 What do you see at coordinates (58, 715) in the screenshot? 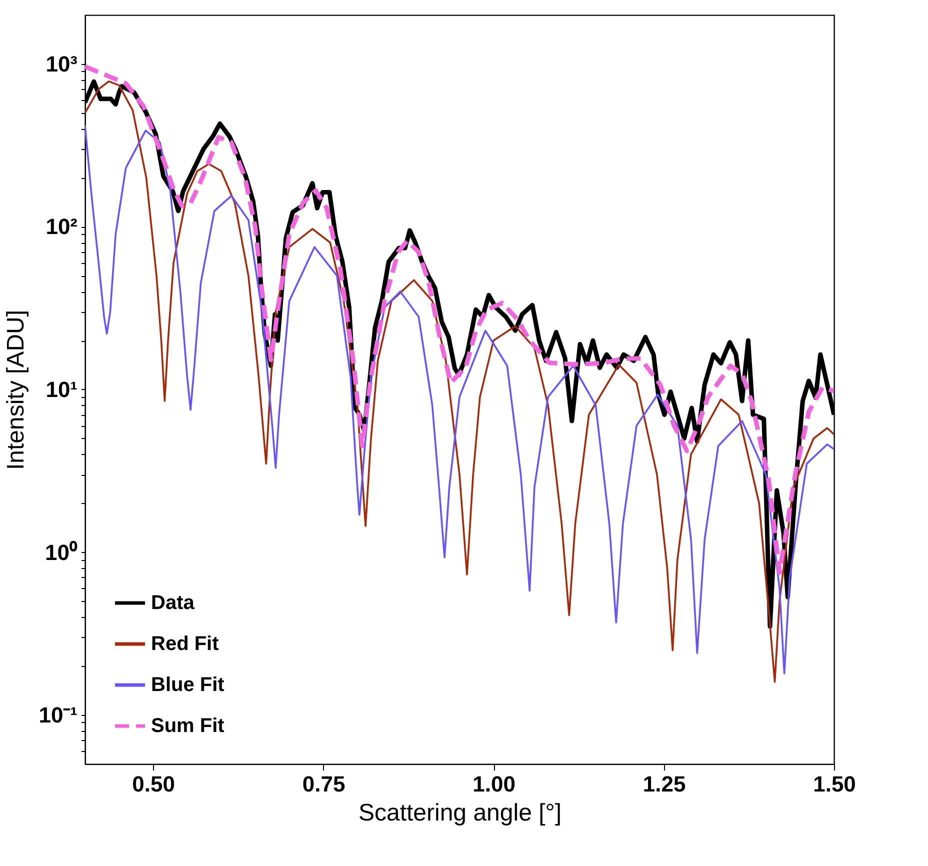
I see `y-tick-label: 10⁻¹` at bounding box center [58, 715].